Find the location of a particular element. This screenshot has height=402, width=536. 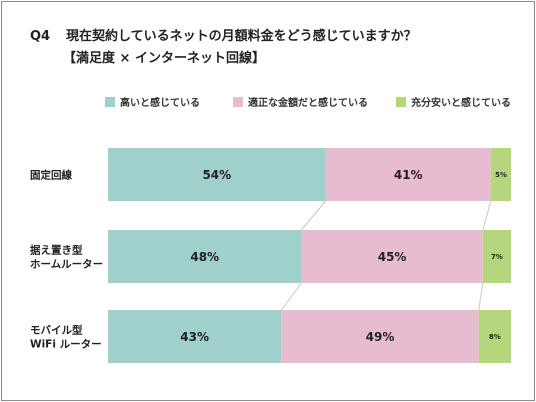

data-label-3-3: 8% is located at coordinates (495, 337).